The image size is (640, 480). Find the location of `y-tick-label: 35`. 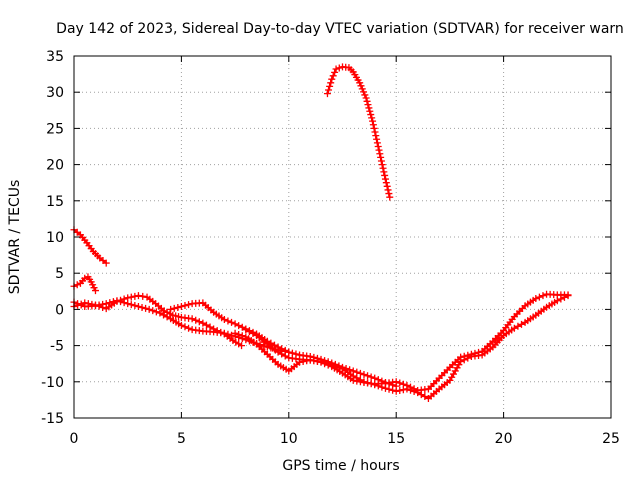

y-tick-label: 35 is located at coordinates (55, 57).